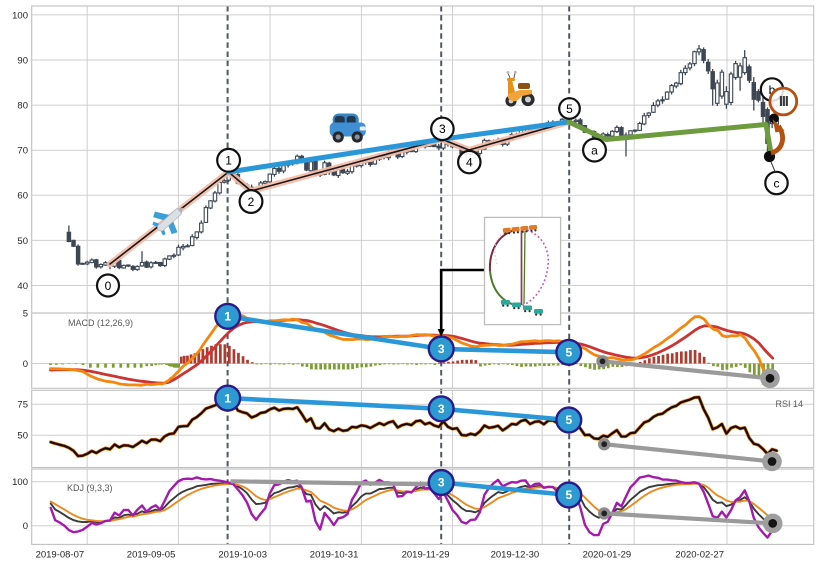 This screenshot has width=819, height=573. What do you see at coordinates (22, 286) in the screenshot?
I see `svg-text: 40` at bounding box center [22, 286].